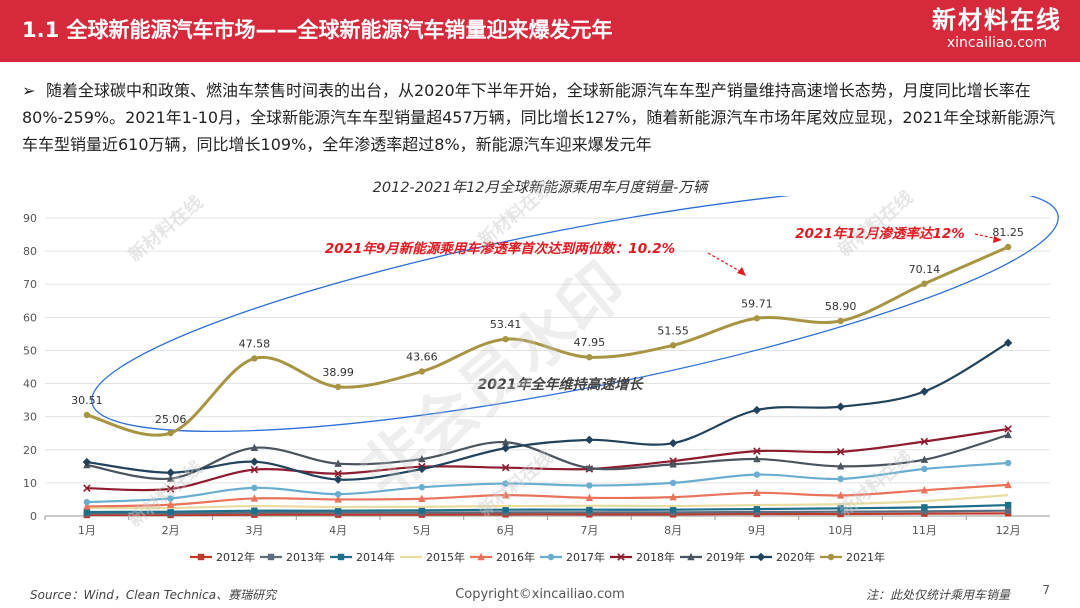 The image size is (1080, 608). What do you see at coordinates (235, 557) in the screenshot?
I see `legend-label: 2012年` at bounding box center [235, 557].